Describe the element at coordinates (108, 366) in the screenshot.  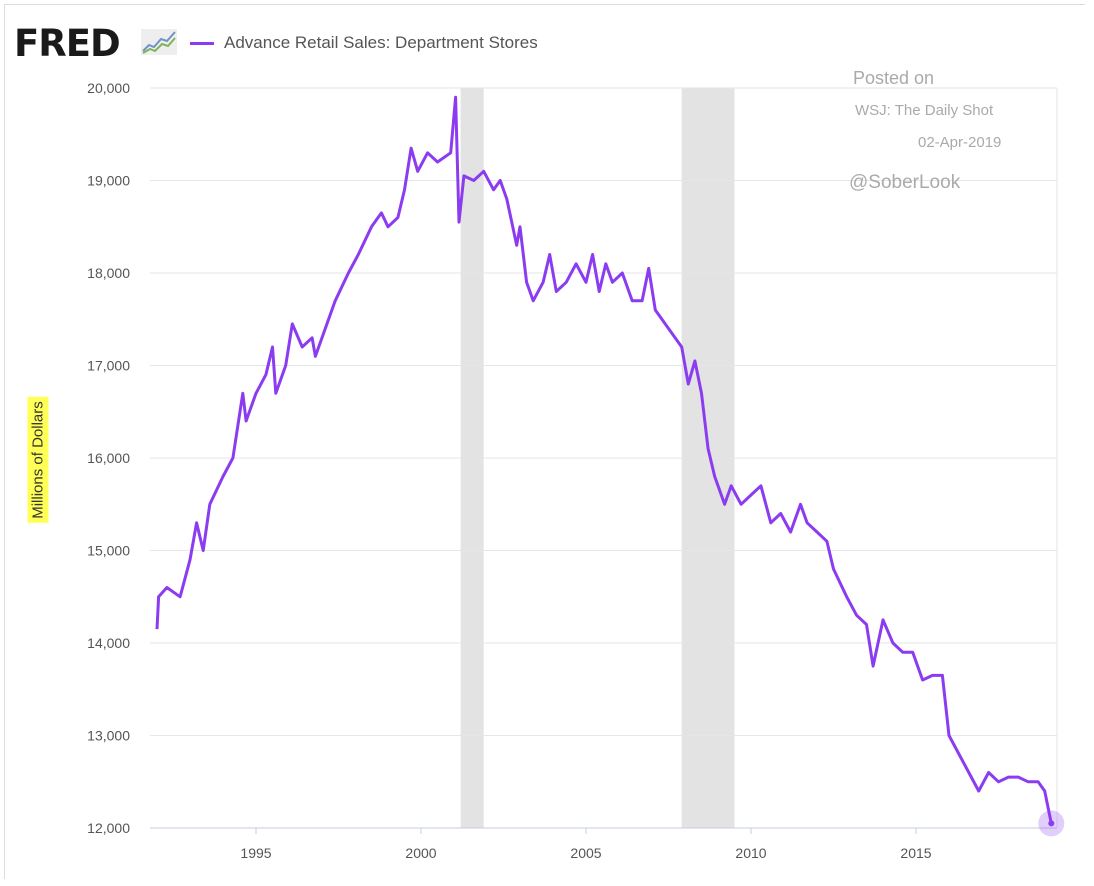
I see `y-tick-label: 17,000` at that location.